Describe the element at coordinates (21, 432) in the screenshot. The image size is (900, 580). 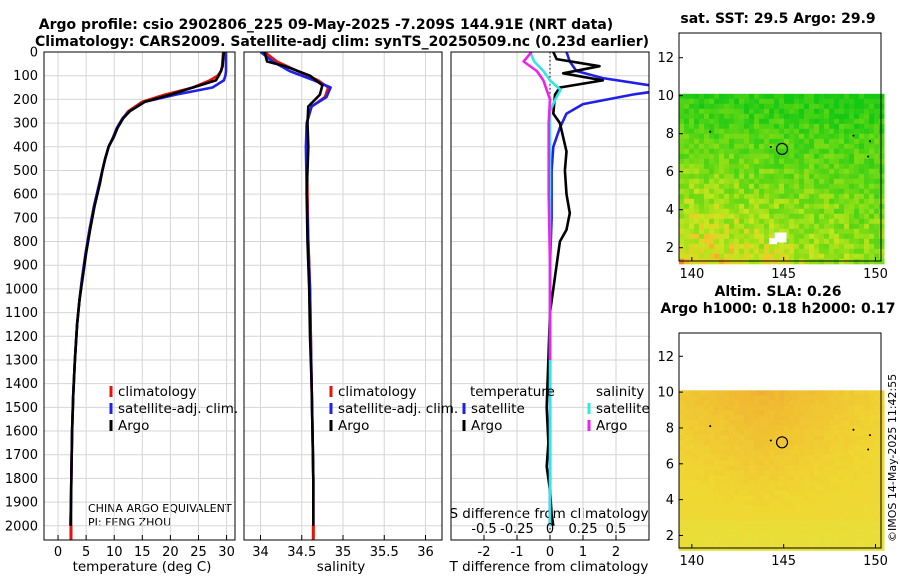
I see `depth-tick-label: 1600` at that location.